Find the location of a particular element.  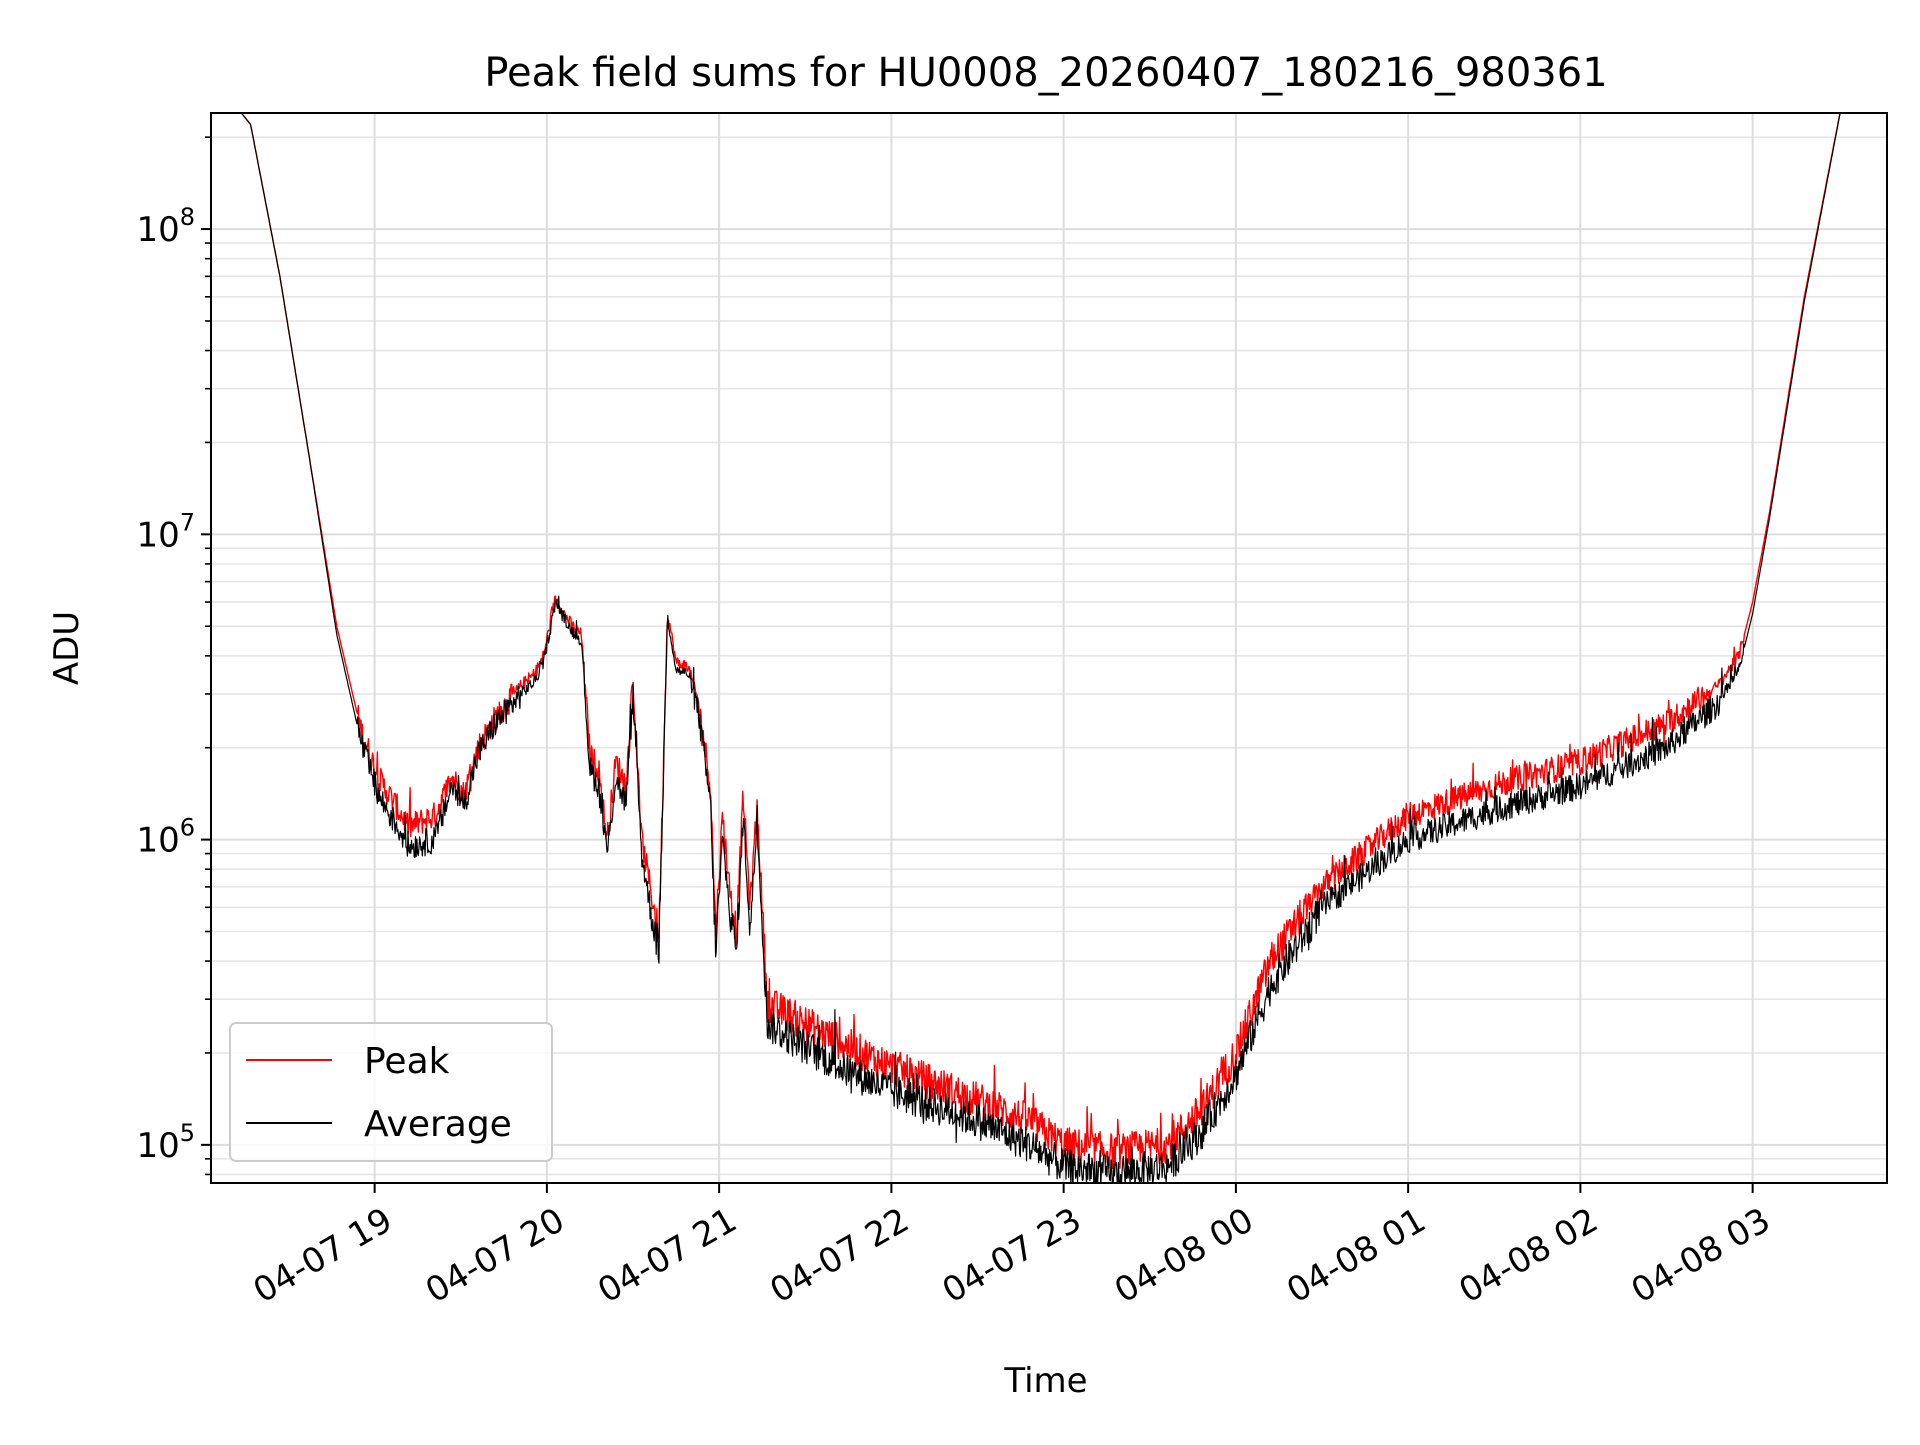

legend-box is located at coordinates (391, 1092).